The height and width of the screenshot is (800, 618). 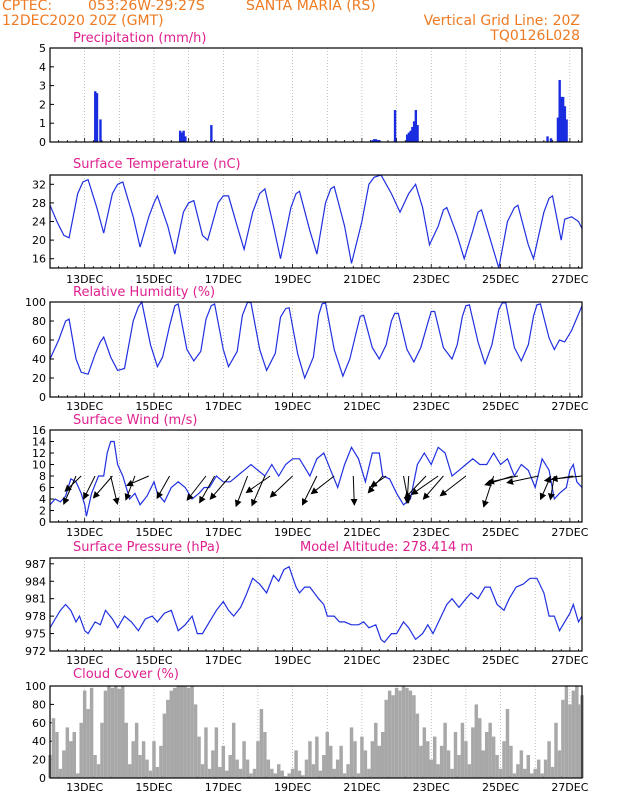 What do you see at coordinates (39, 359) in the screenshot?
I see `y-tick-label: 40` at bounding box center [39, 359].